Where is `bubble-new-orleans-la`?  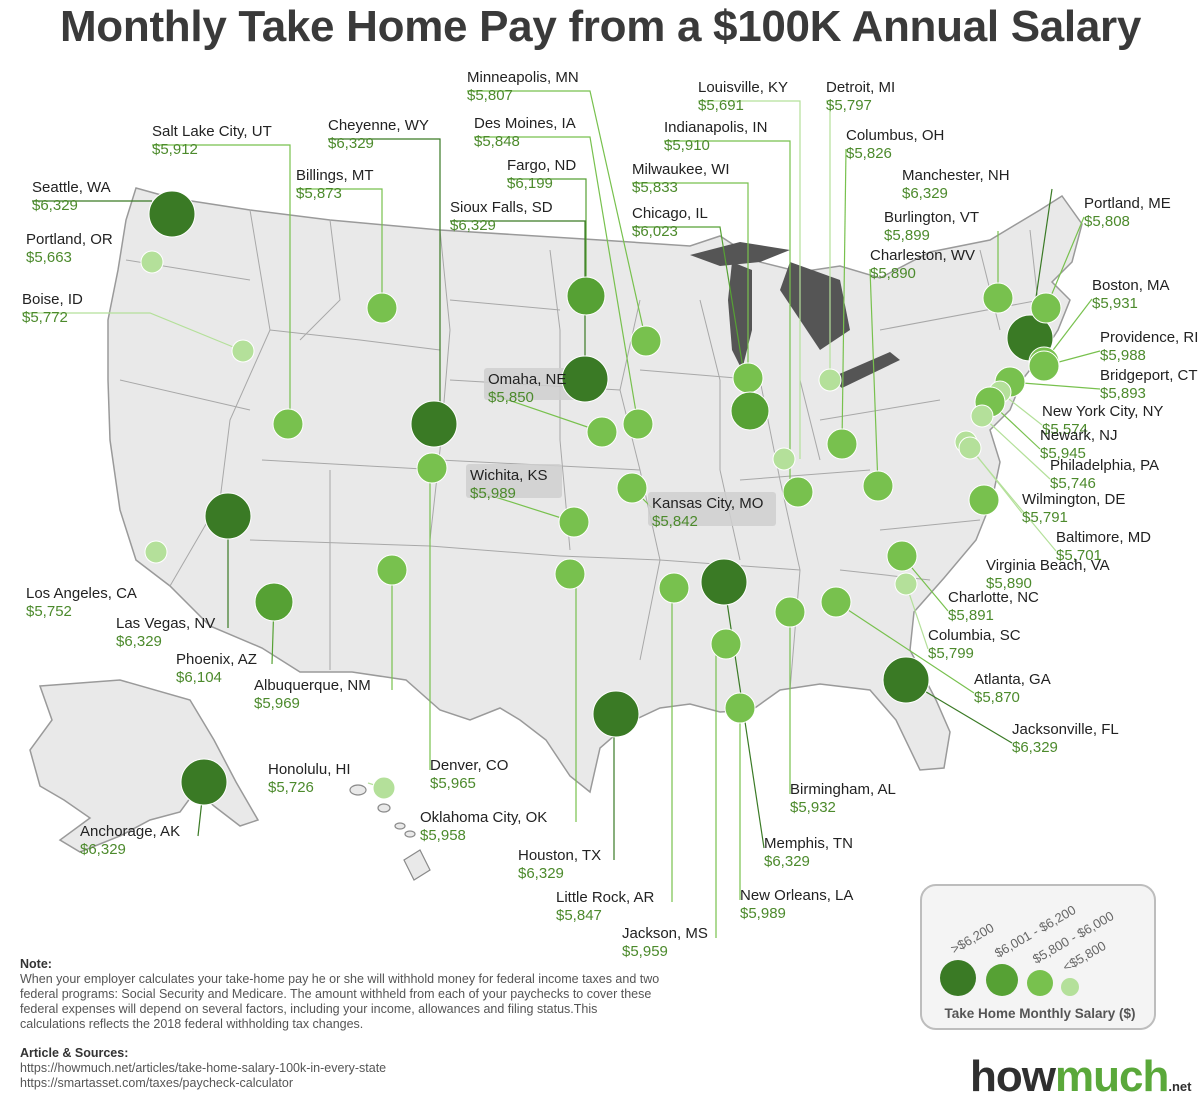
bubble-new-orleans-la is located at coordinates (740, 708).